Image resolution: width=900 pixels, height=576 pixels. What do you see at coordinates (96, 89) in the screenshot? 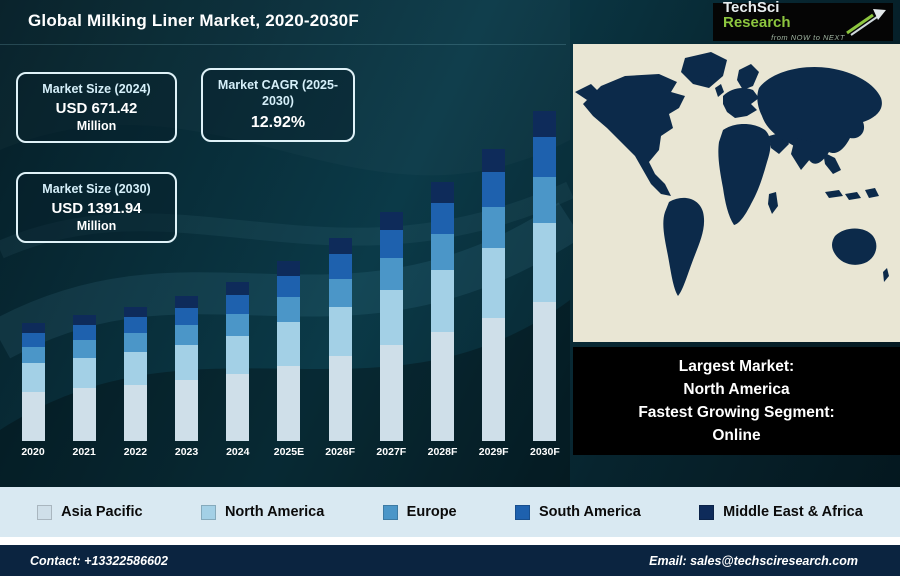
I see `stat-label: Market Size (2024)` at bounding box center [96, 89].